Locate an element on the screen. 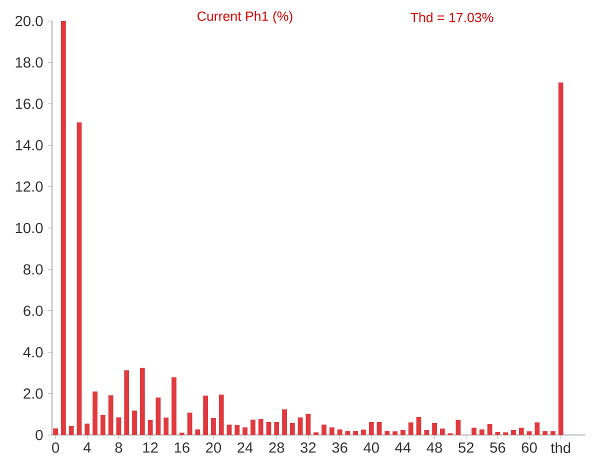 The height and width of the screenshot is (464, 605). x-tick-label: 32 is located at coordinates (308, 447).